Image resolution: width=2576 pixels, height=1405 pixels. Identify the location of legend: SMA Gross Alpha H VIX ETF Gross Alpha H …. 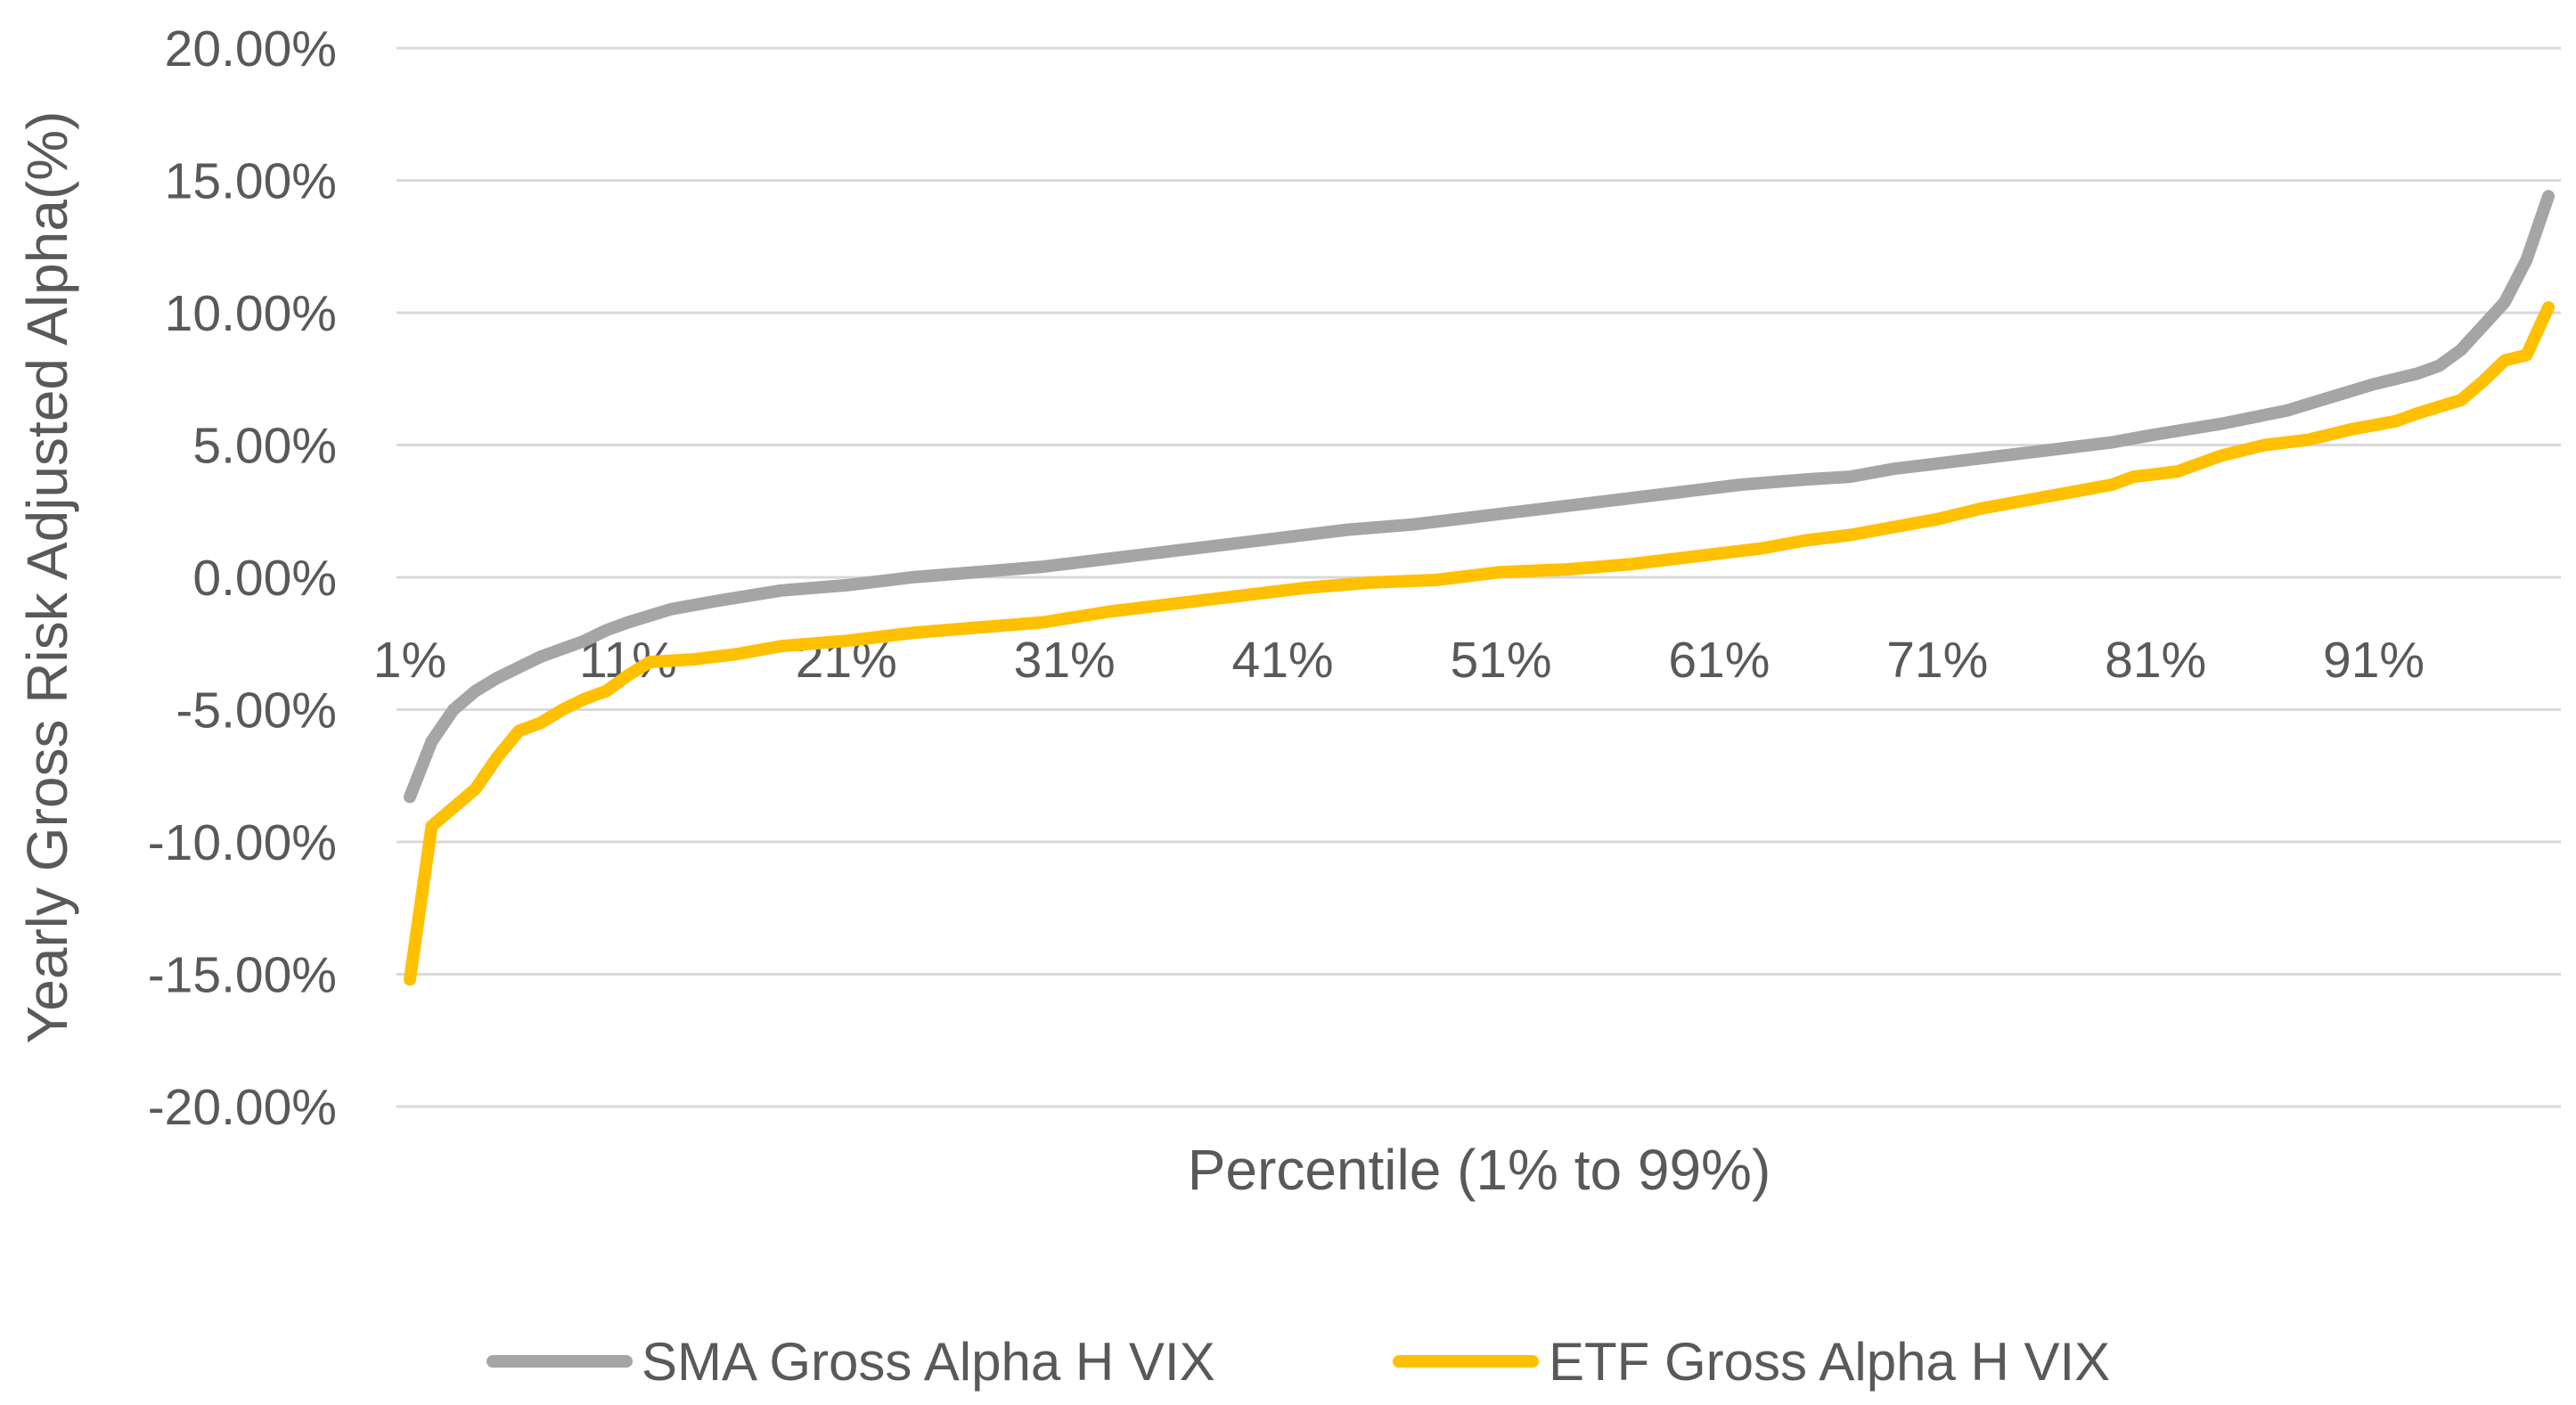
(1298, 1362).